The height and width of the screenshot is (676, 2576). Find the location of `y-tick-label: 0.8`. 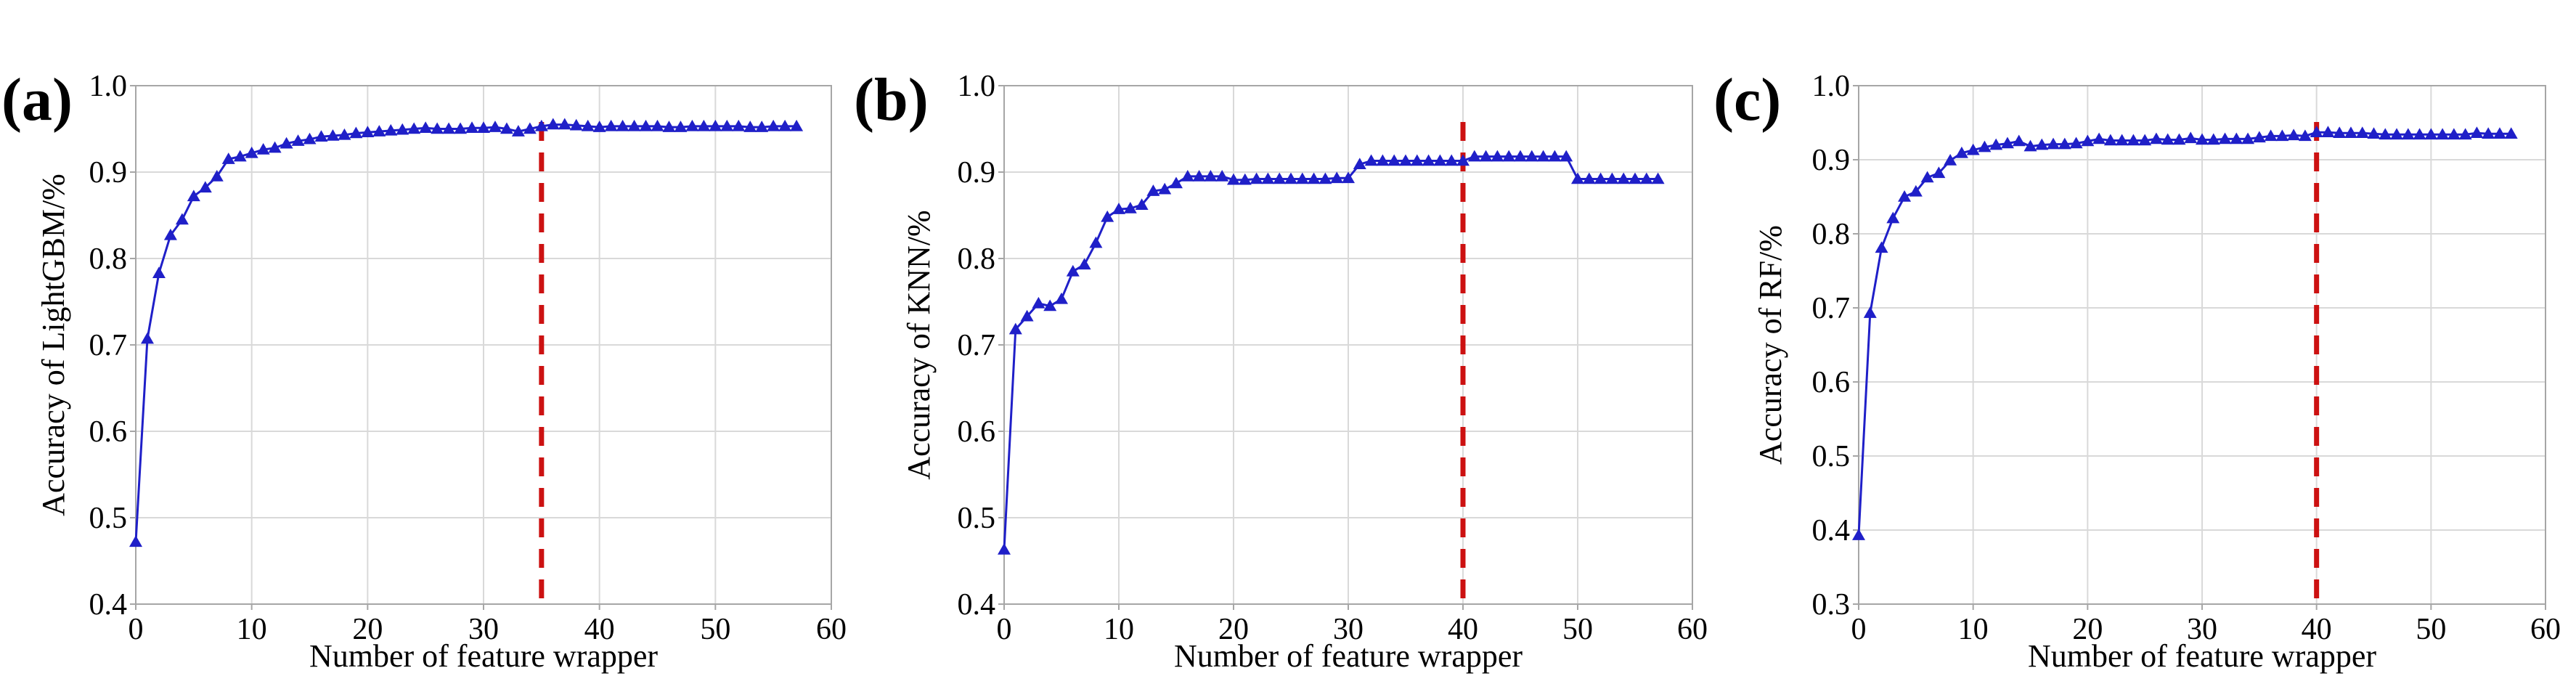

y-tick-label: 0.8 is located at coordinates (977, 260).